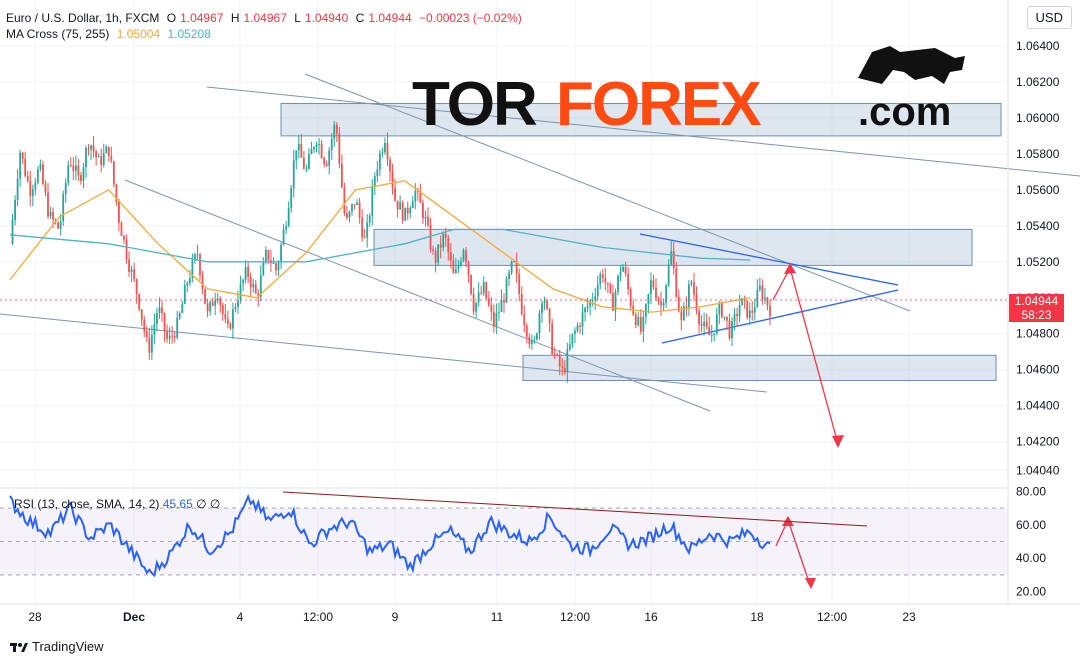  I want to click on currency-button: USD, so click(1049, 17).